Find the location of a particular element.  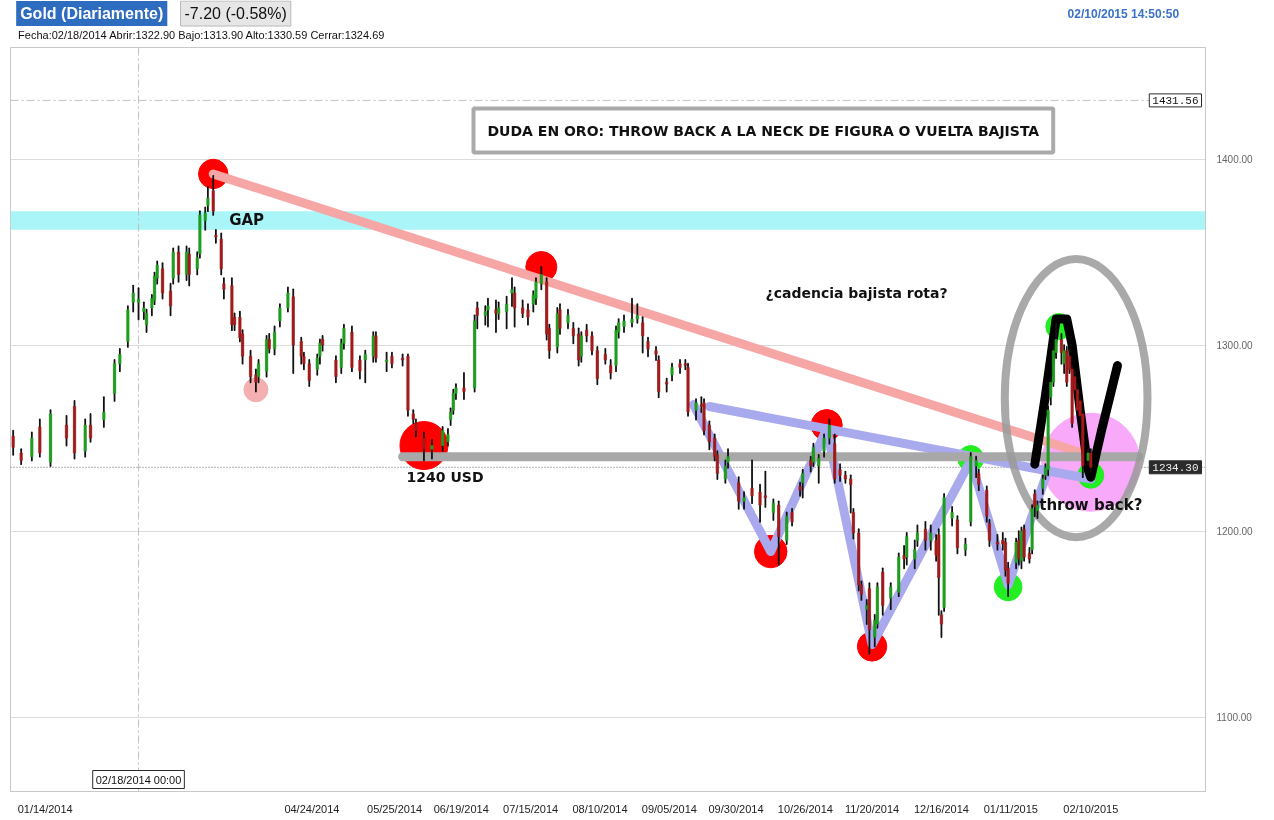

text: -7.20 (-0.58%) is located at coordinates (235, 13).